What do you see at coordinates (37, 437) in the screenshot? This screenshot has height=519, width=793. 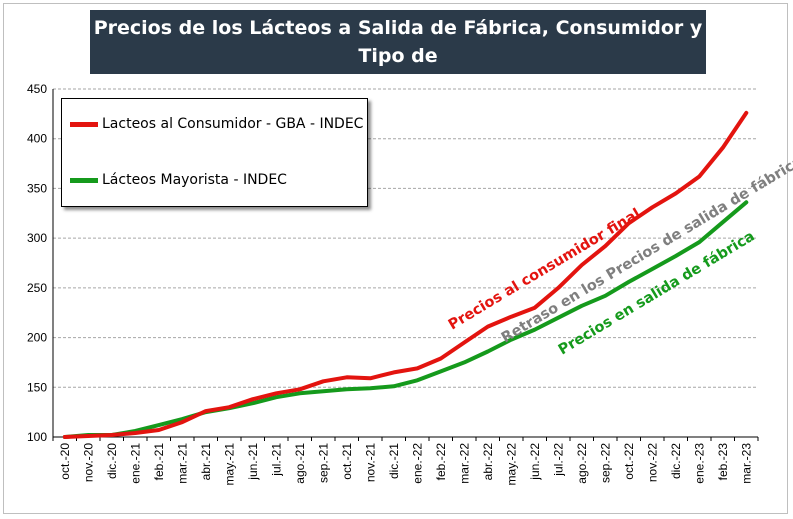 I see `y-tick-label: 100` at bounding box center [37, 437].